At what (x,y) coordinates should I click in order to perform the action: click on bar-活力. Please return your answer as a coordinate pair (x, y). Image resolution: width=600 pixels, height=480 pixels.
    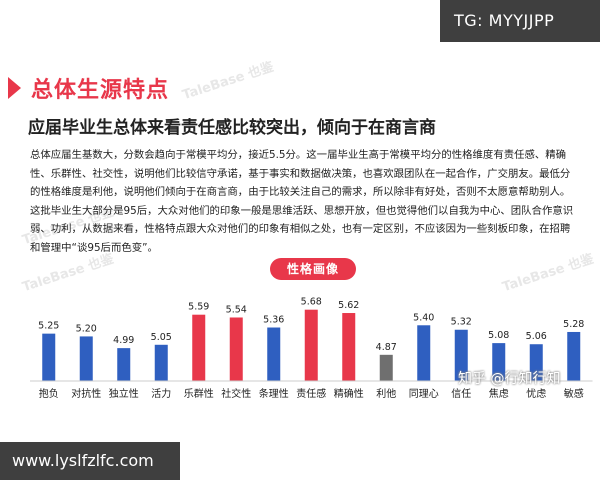
    Looking at the image, I should click on (161, 362).